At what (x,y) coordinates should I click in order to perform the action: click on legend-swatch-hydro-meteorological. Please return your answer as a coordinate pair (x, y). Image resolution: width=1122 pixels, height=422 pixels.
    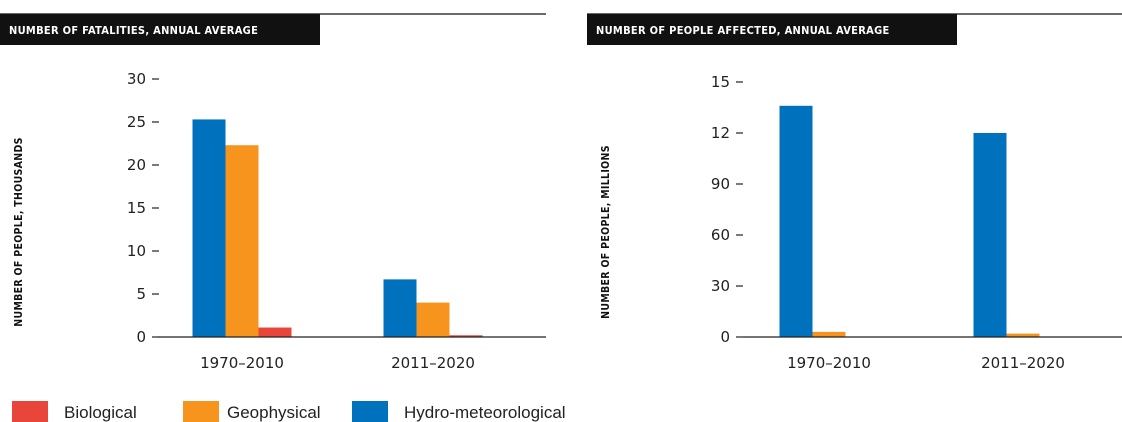
    Looking at the image, I should click on (370, 411).